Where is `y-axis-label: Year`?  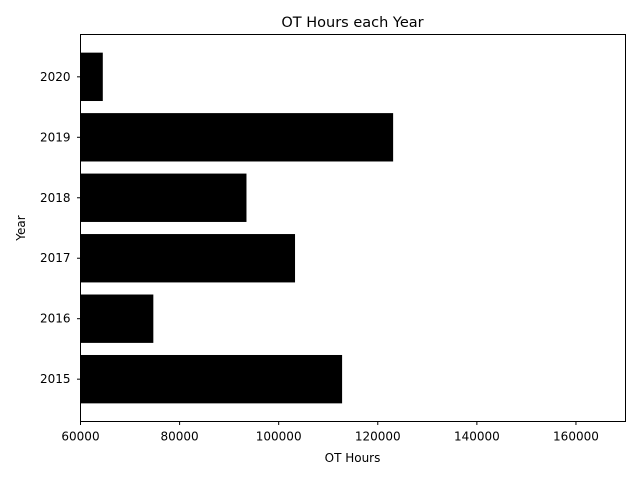
y-axis-label: Year is located at coordinates (21, 228).